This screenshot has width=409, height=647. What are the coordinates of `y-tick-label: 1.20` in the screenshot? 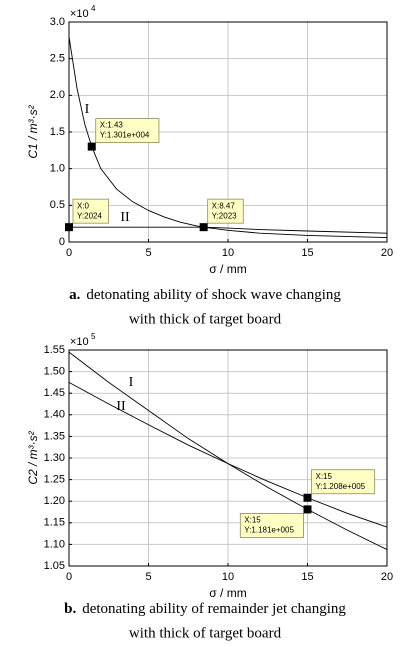 It's located at (54, 501).